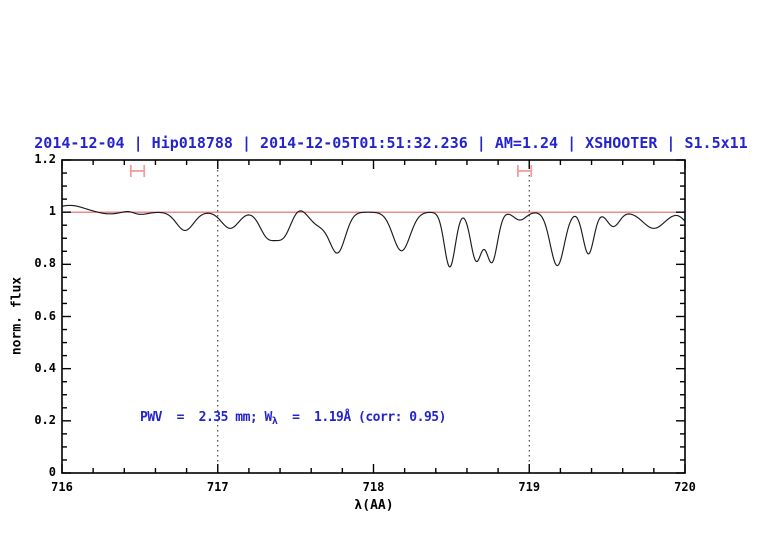  Describe the element at coordinates (45, 419) in the screenshot. I see `y-tick-label-0.2: 0.2` at that location.